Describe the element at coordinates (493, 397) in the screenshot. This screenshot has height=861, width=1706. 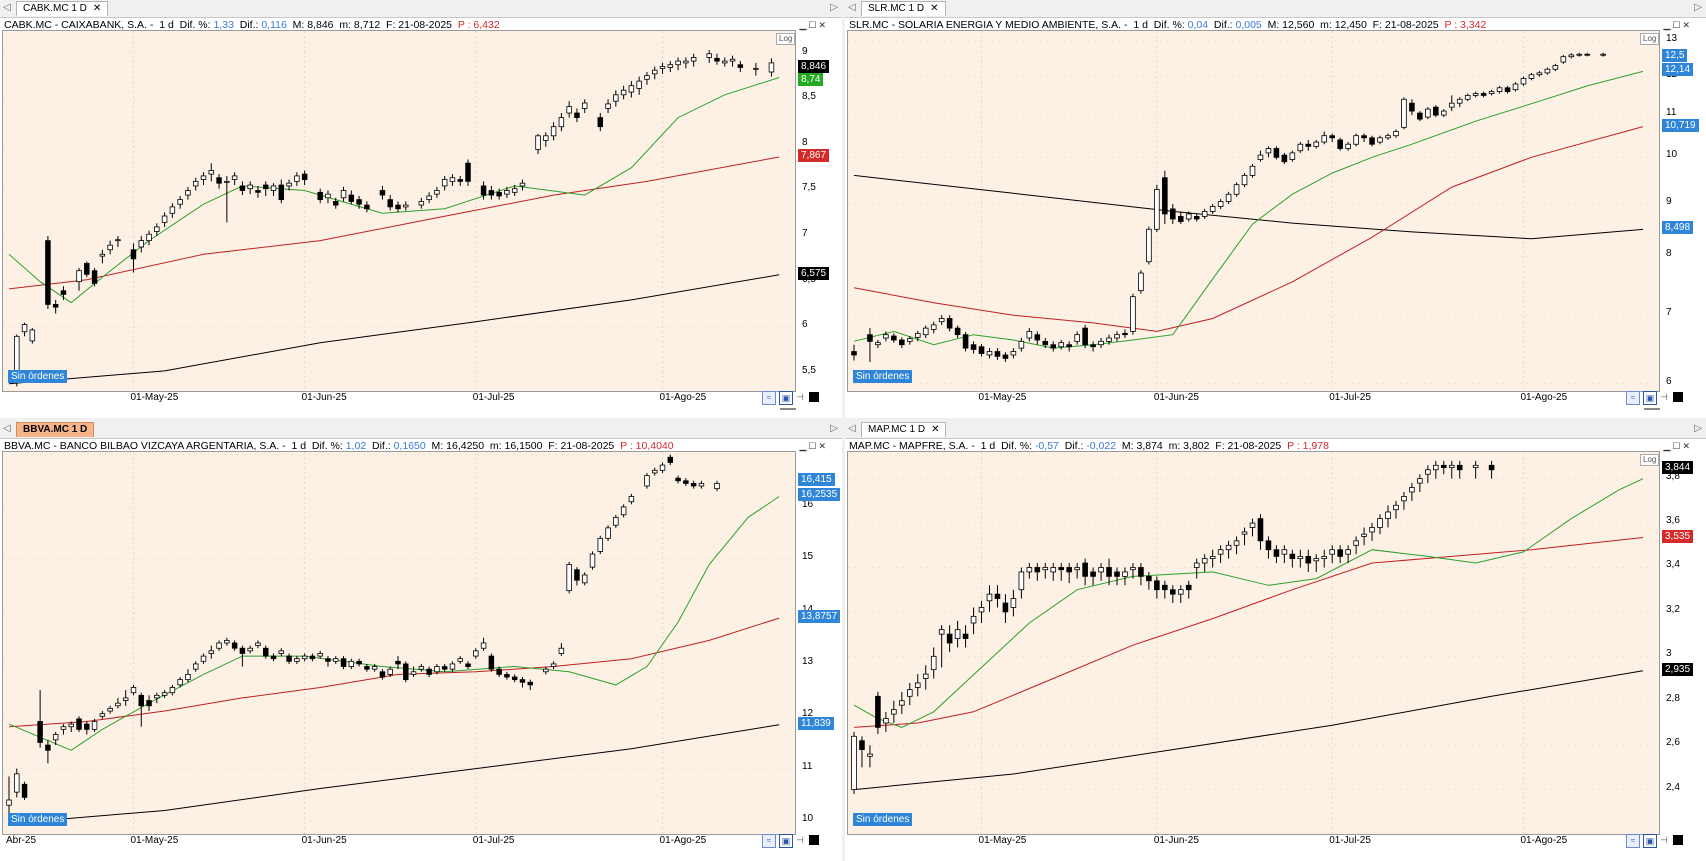
I see `date-tick-label: 01-Jul-25` at that location.